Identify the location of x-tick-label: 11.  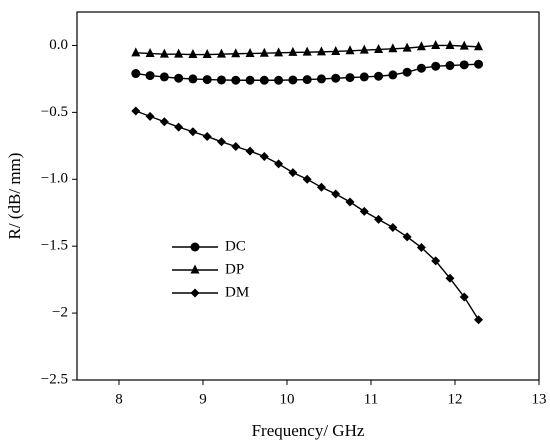
(371, 399).